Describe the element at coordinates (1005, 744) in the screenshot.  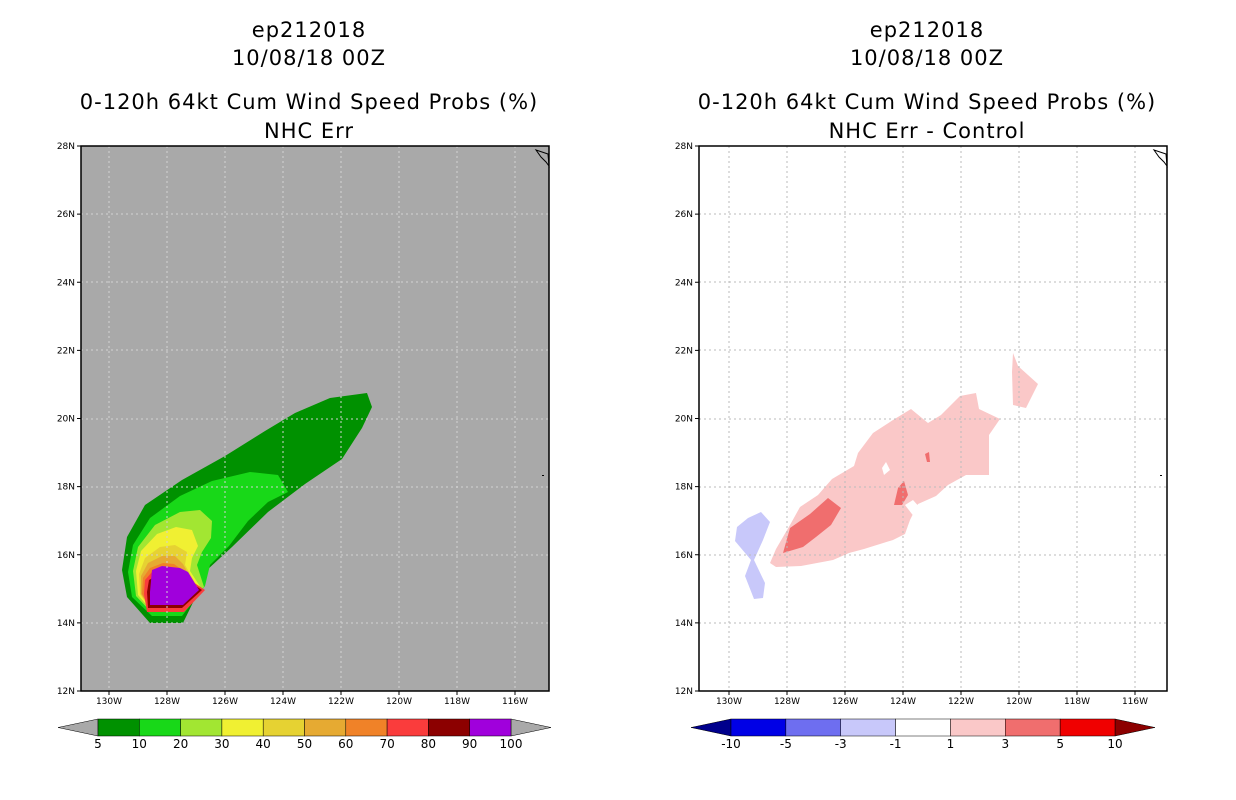
I see `colorbar-label: 3` at that location.